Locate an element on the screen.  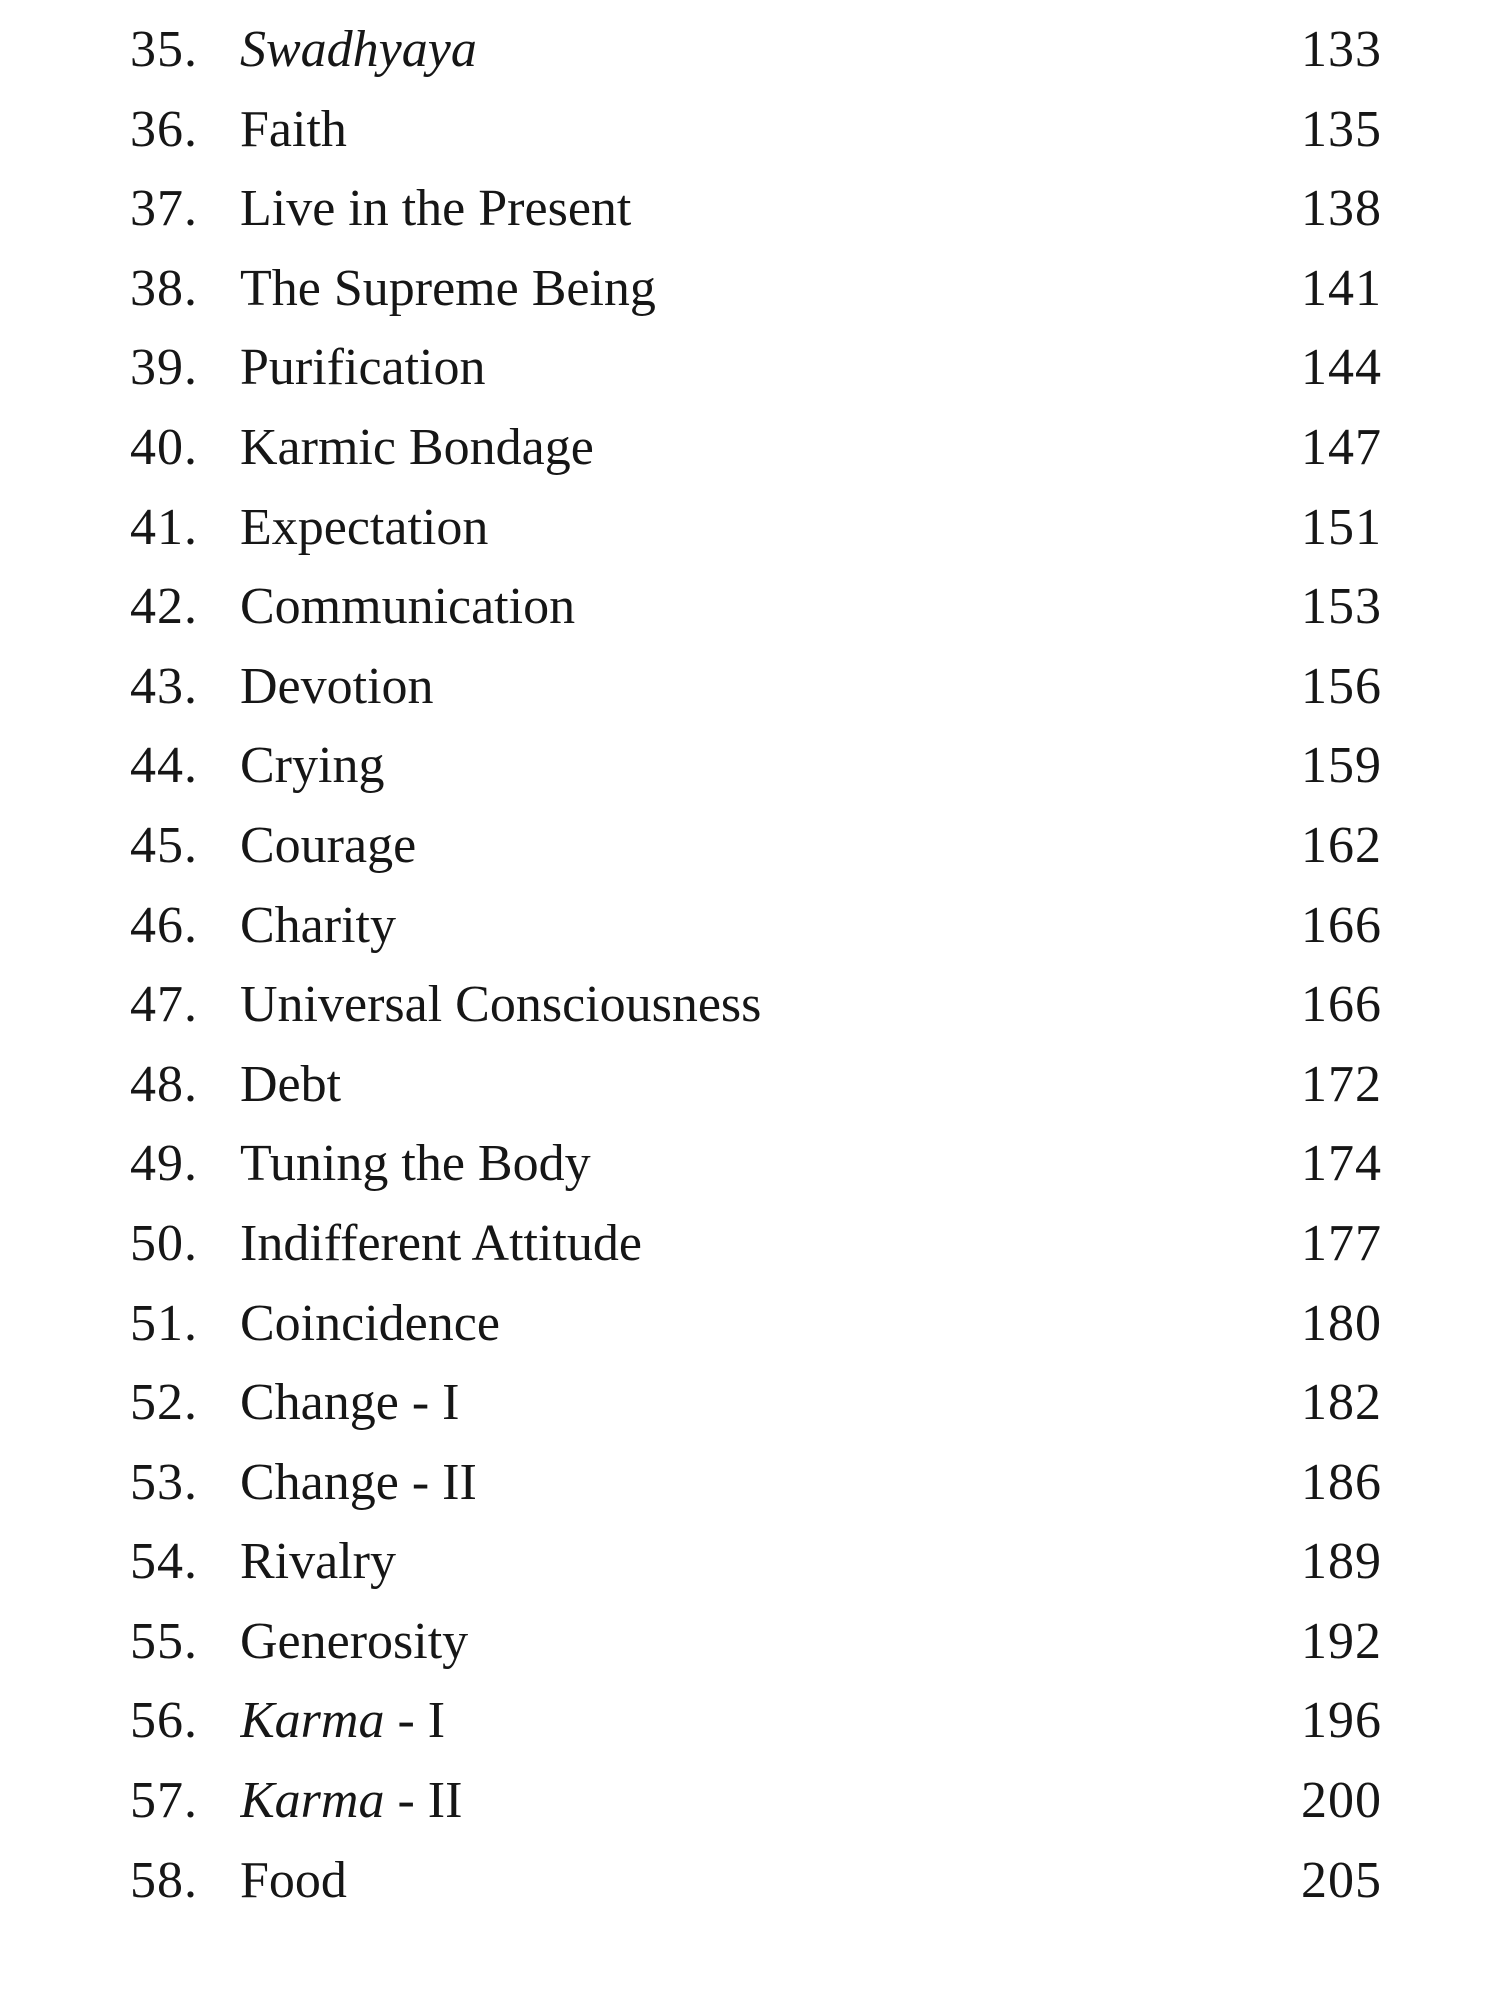
toc-row: 36. Faith 135 is located at coordinates (756, 141).